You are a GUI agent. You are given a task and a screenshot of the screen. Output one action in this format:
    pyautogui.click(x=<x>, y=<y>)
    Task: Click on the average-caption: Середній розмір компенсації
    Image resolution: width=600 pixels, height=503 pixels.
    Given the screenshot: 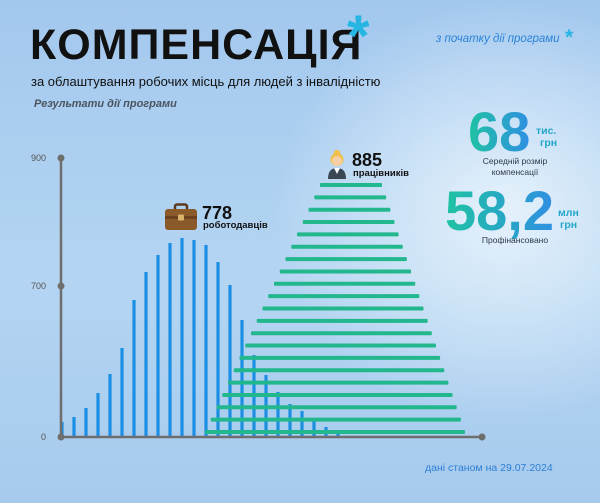 What is the action you would take?
    pyautogui.click(x=515, y=167)
    